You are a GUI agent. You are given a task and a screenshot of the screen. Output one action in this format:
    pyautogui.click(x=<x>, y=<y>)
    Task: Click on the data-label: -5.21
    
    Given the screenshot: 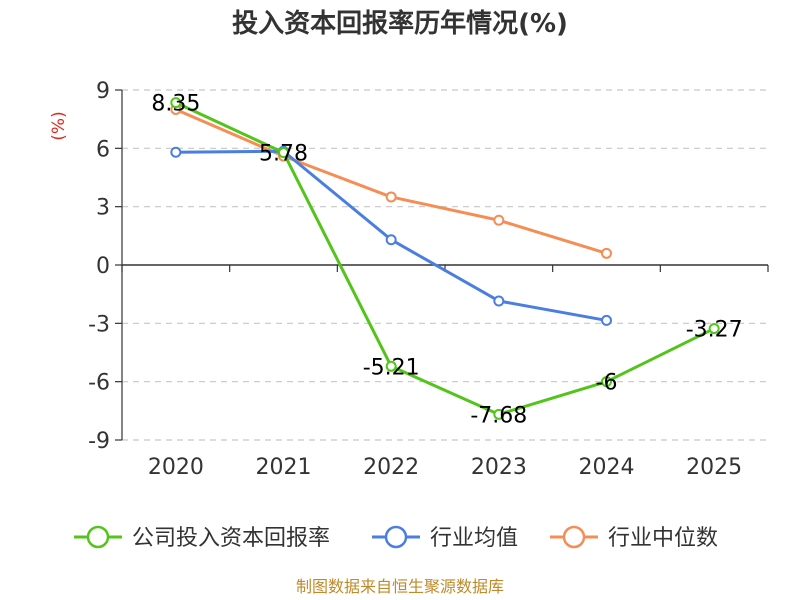 What is the action you would take?
    pyautogui.click(x=391, y=367)
    